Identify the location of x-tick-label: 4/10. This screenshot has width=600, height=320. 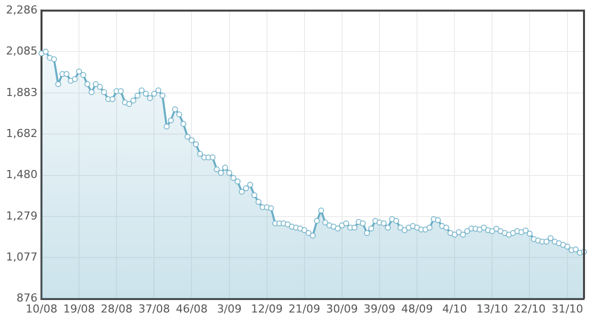
(454, 309).